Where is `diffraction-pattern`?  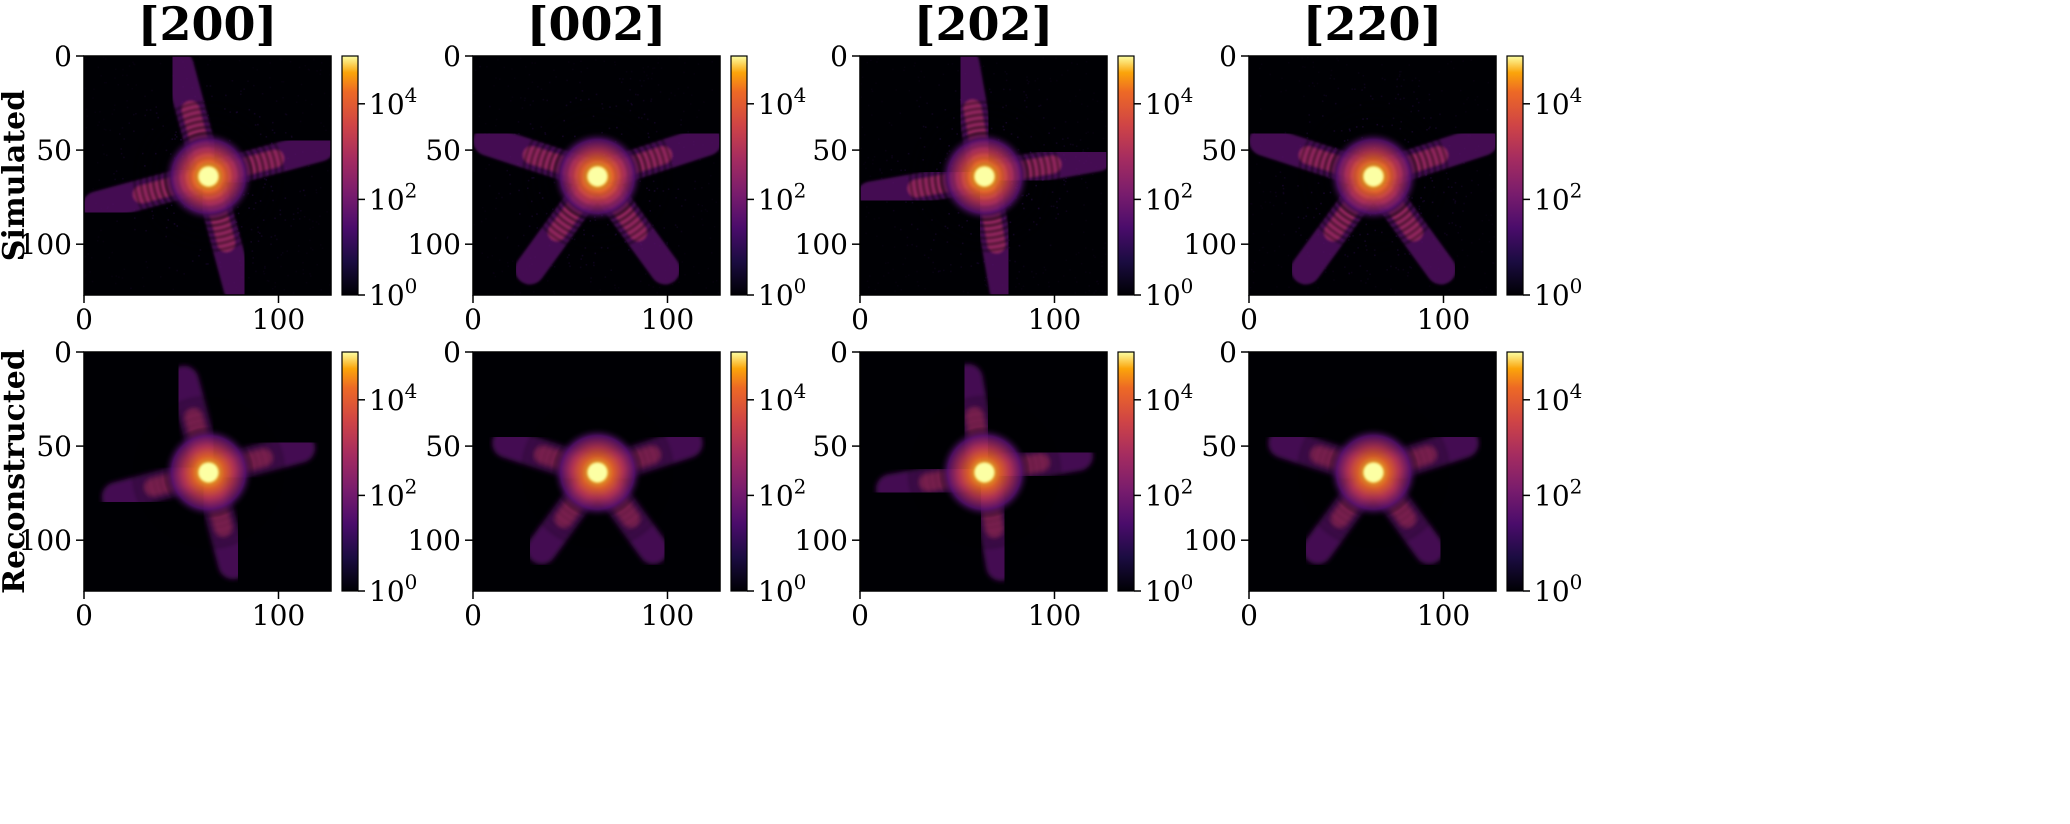 diffraction-pattern is located at coordinates (983, 175).